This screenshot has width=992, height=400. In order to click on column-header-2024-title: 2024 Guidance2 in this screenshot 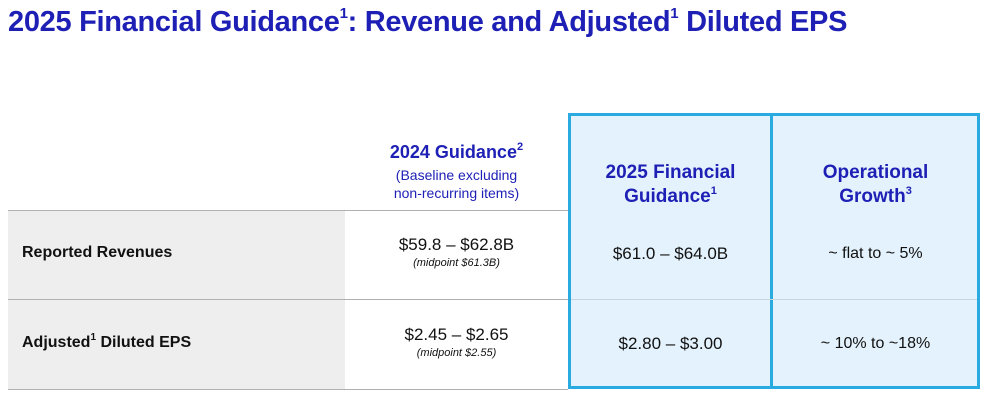, I will do `click(456, 152)`.